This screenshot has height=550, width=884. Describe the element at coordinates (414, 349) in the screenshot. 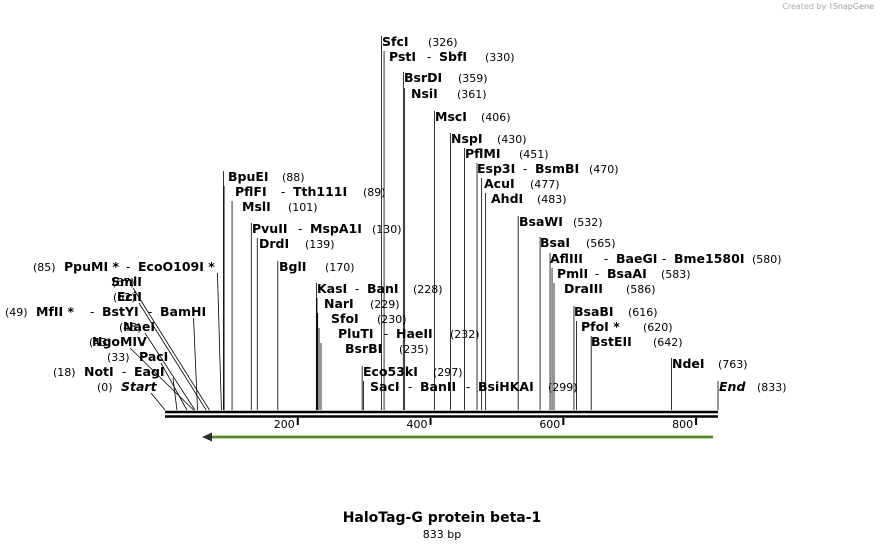

I see `site-position: (235)` at that location.